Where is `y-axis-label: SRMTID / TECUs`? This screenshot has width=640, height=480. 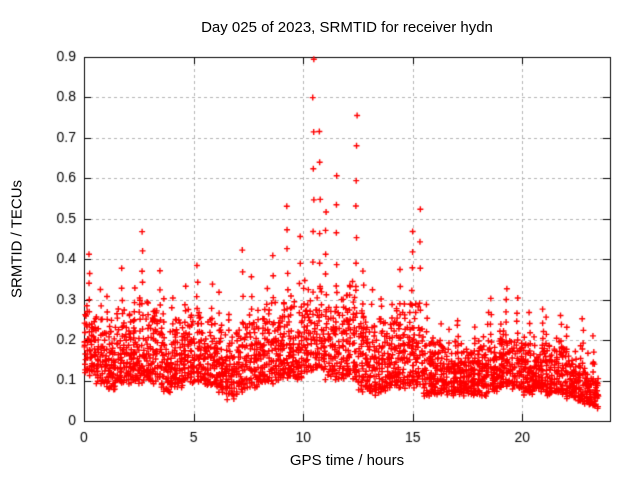
y-axis-label: SRMTID / TECUs is located at coordinates (17, 239).